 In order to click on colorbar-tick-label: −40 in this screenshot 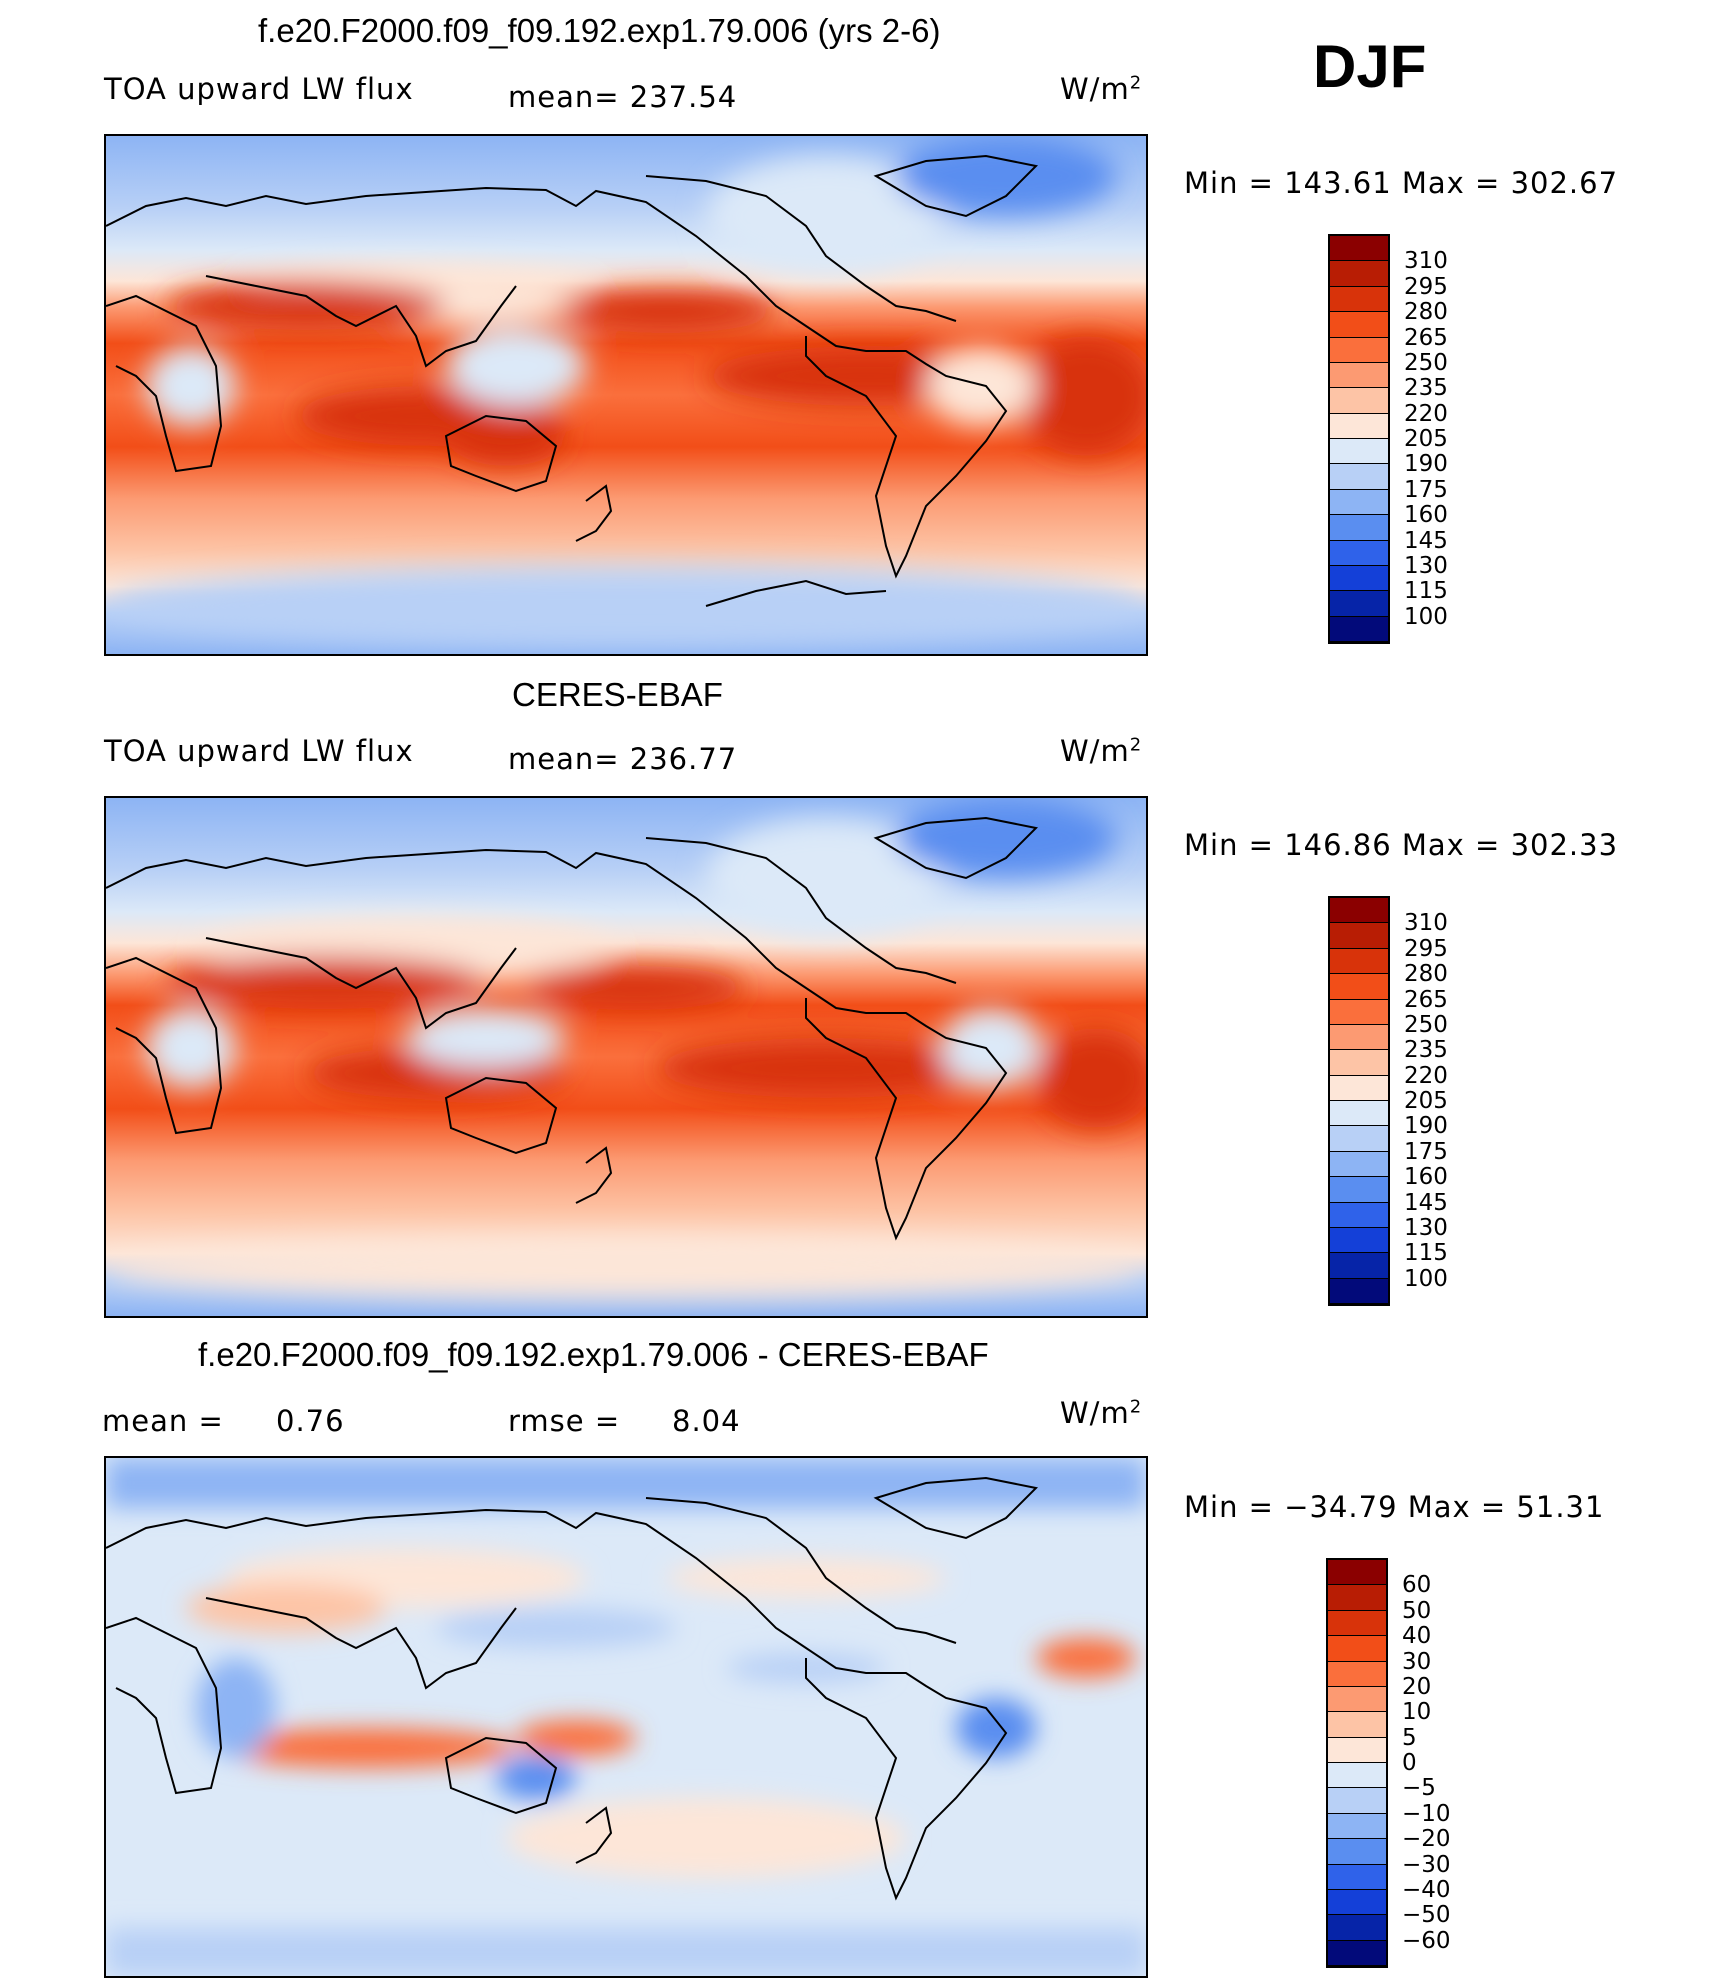, I will do `click(1426, 1889)`.